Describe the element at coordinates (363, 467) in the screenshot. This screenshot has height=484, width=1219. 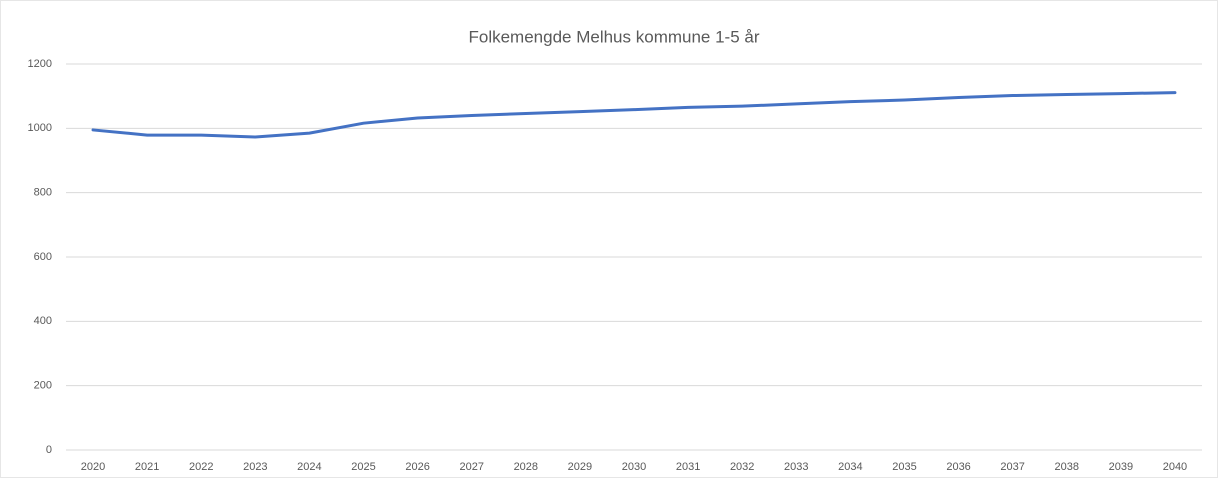
I see `x-tick-label: 2025` at that location.